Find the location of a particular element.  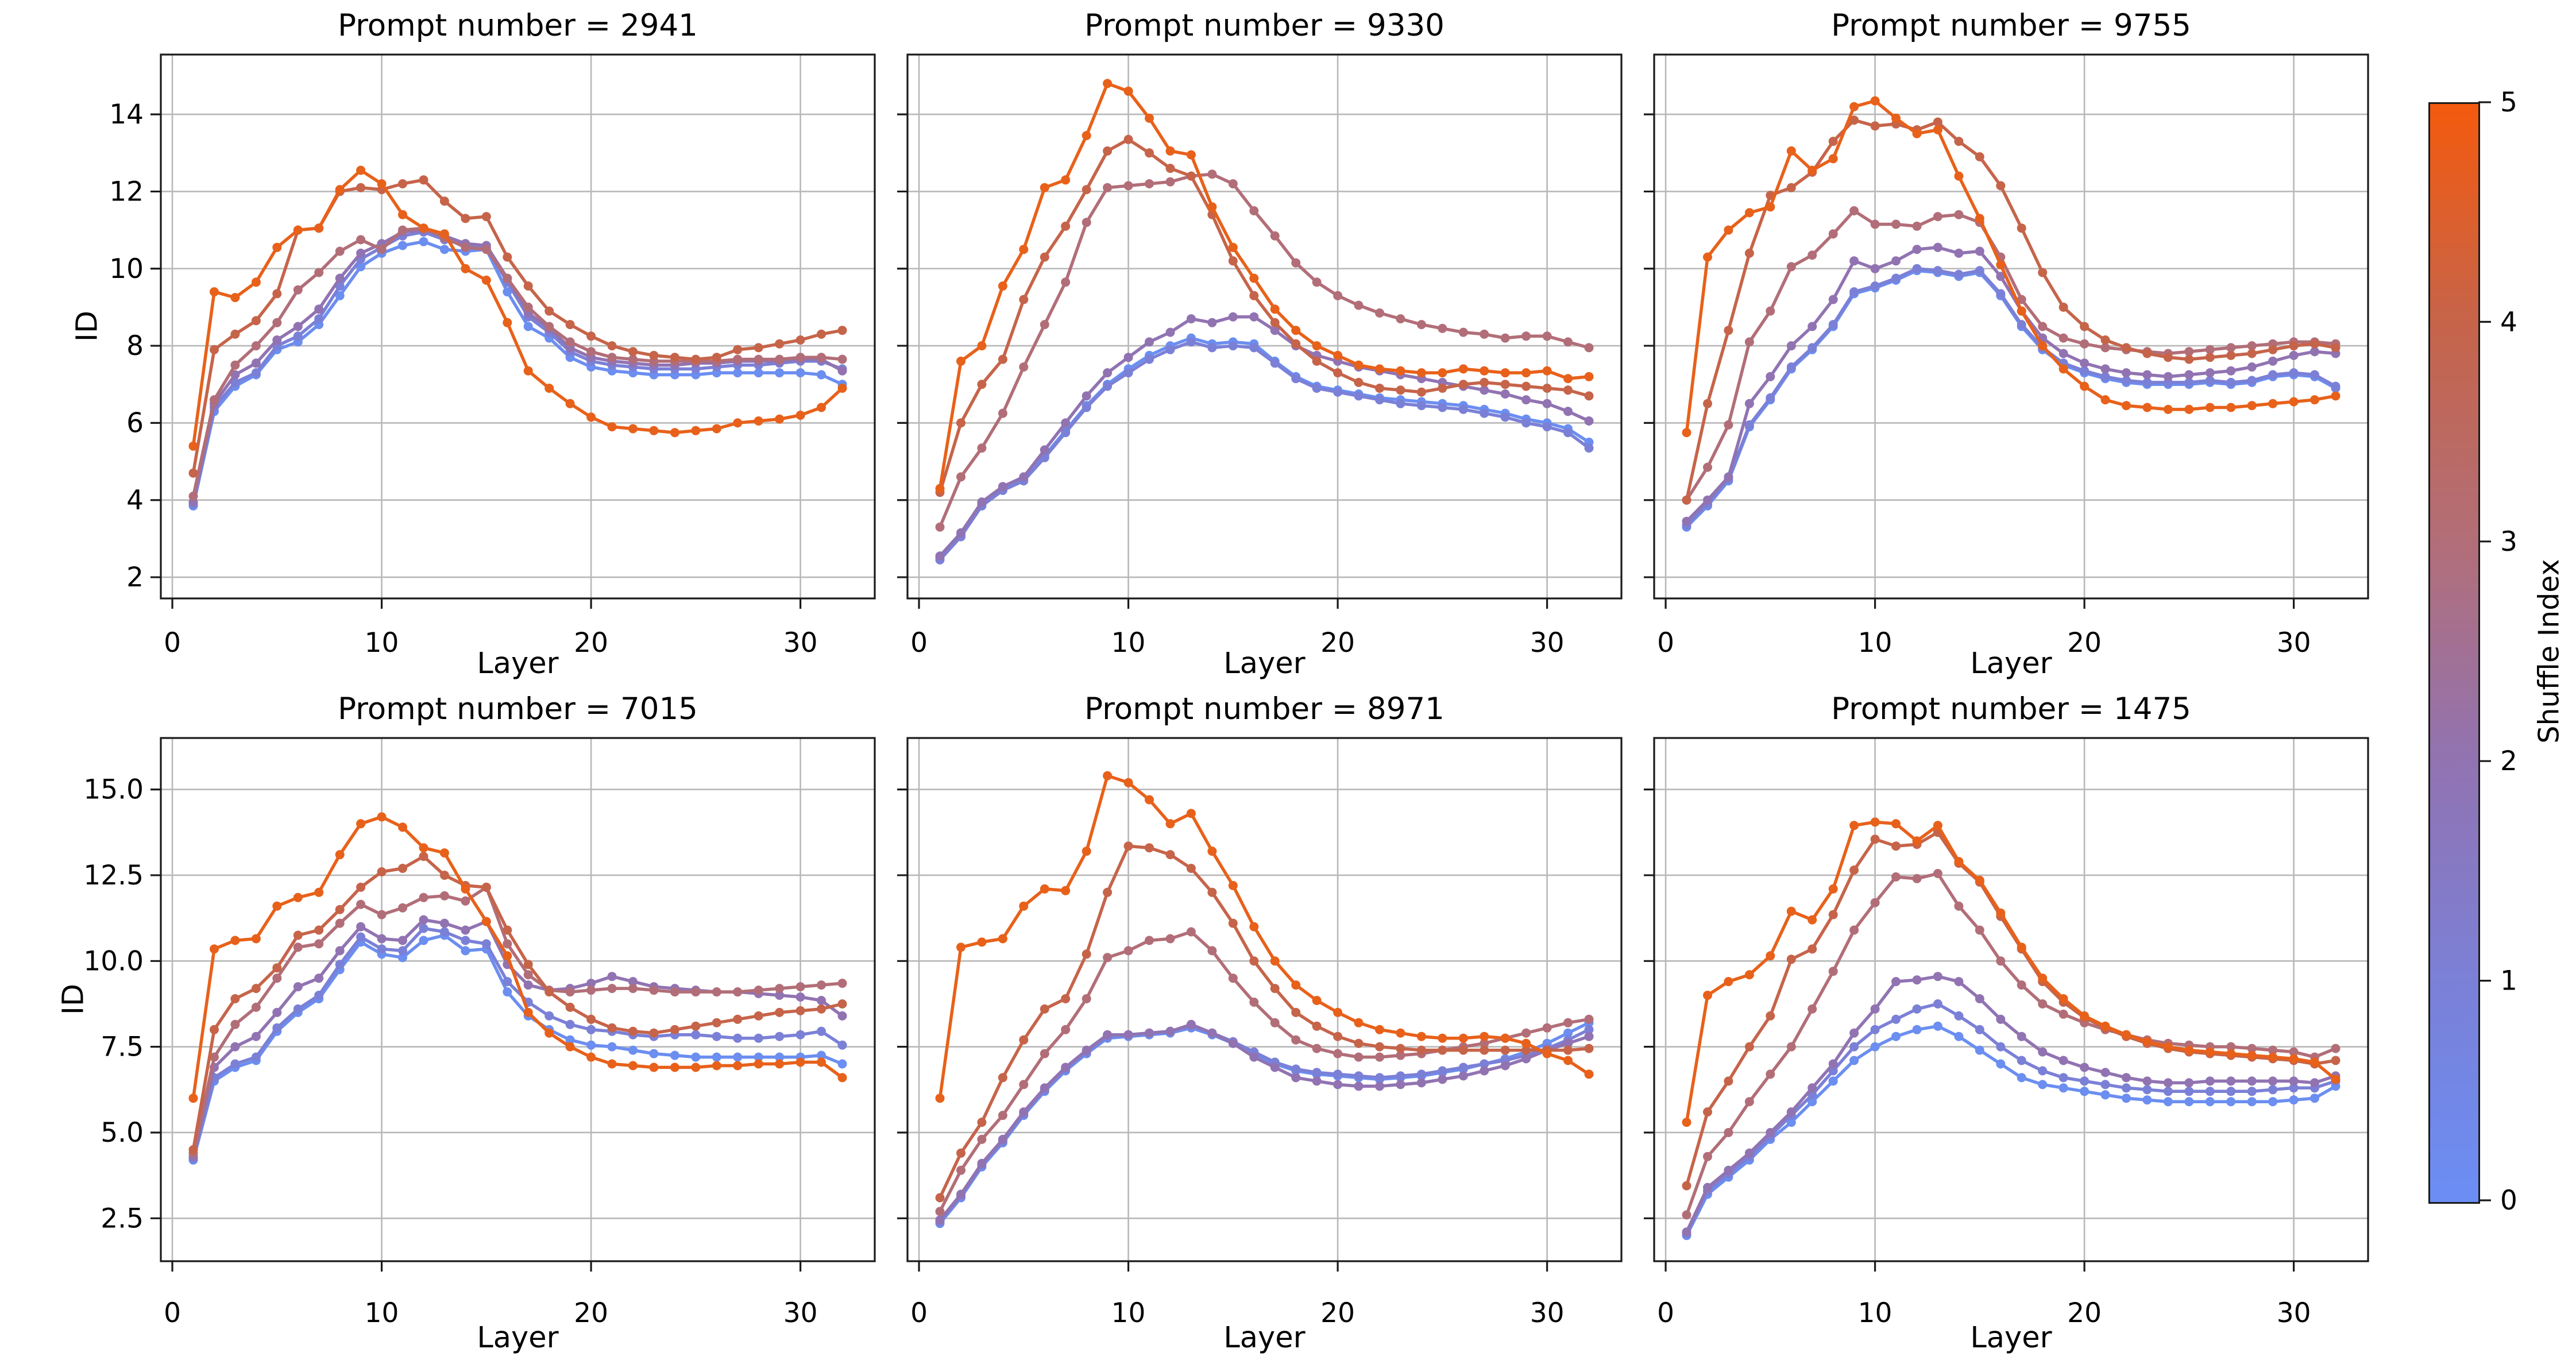

chart-title-9755: Prompt number = 9755 is located at coordinates (2011, 25).